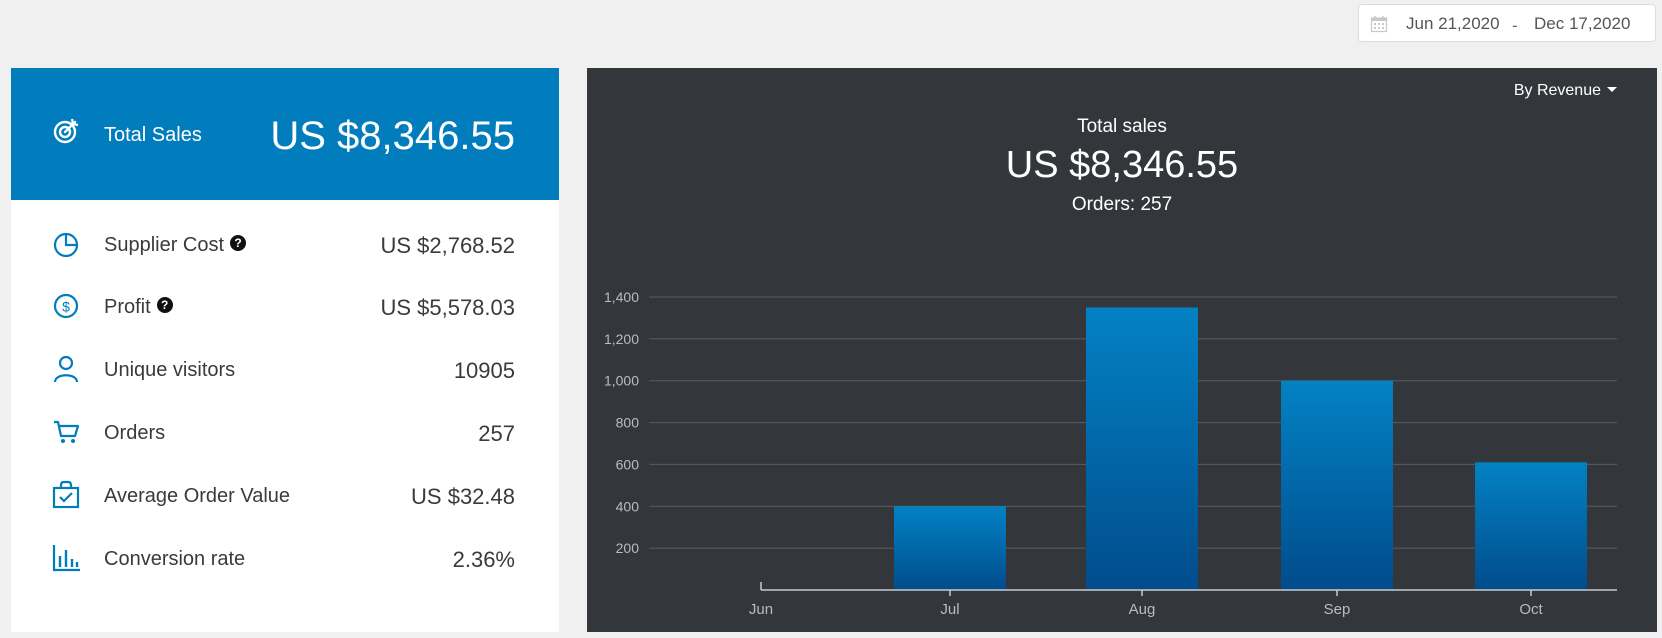 This screenshot has width=1662, height=638. Describe the element at coordinates (1142, 448) in the screenshot. I see `bar-aug` at that location.